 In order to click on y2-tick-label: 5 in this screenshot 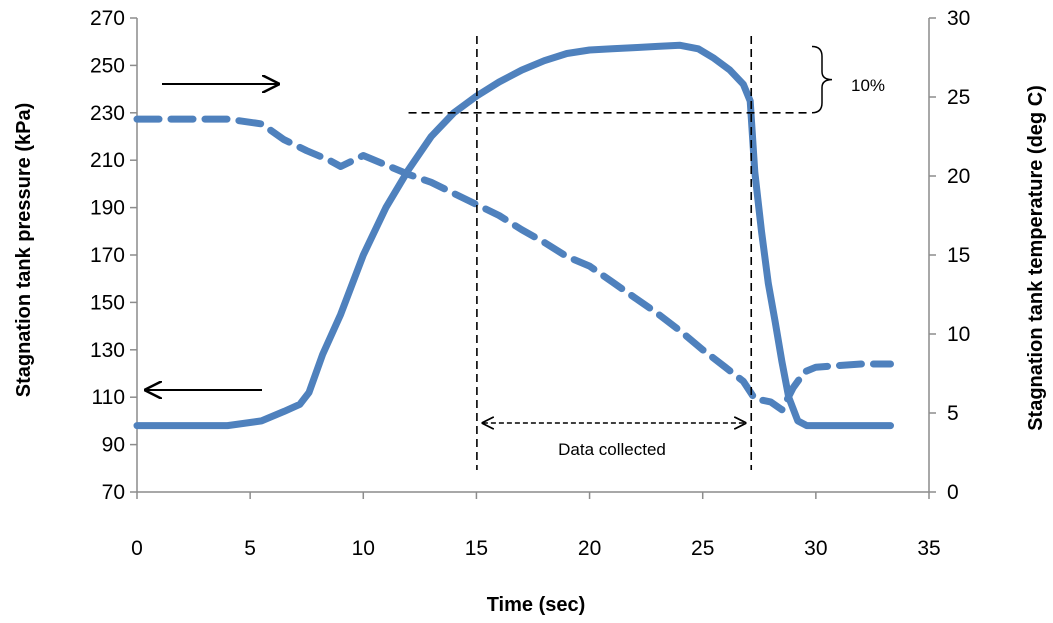, I will do `click(953, 413)`.